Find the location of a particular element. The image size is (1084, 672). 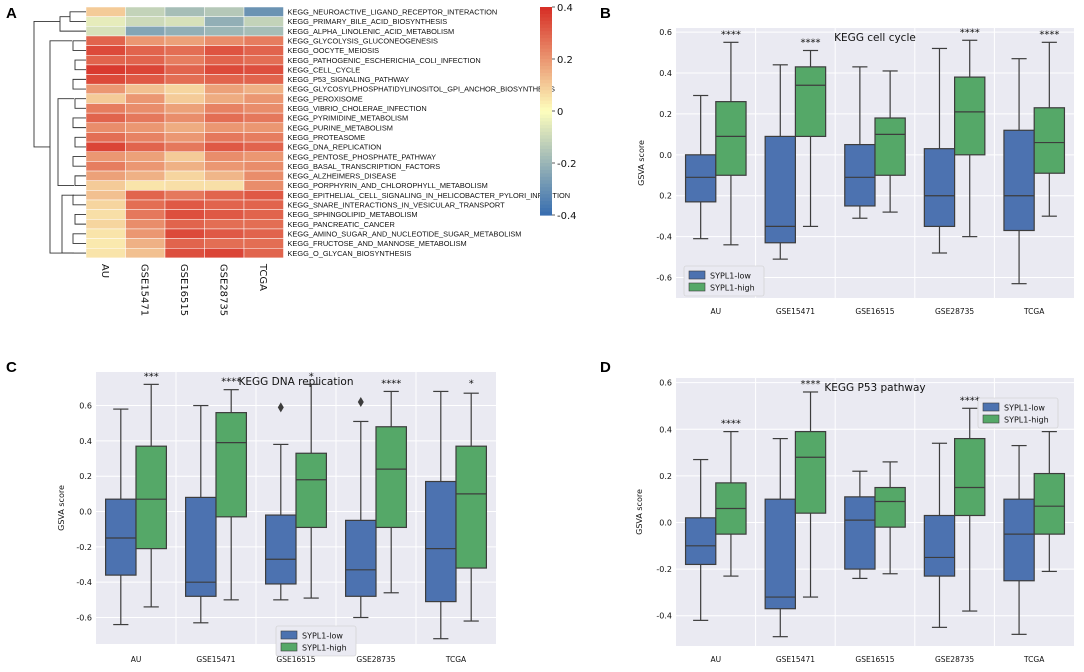

chart-title: KEGG DNA replication is located at coordinates (296, 382).